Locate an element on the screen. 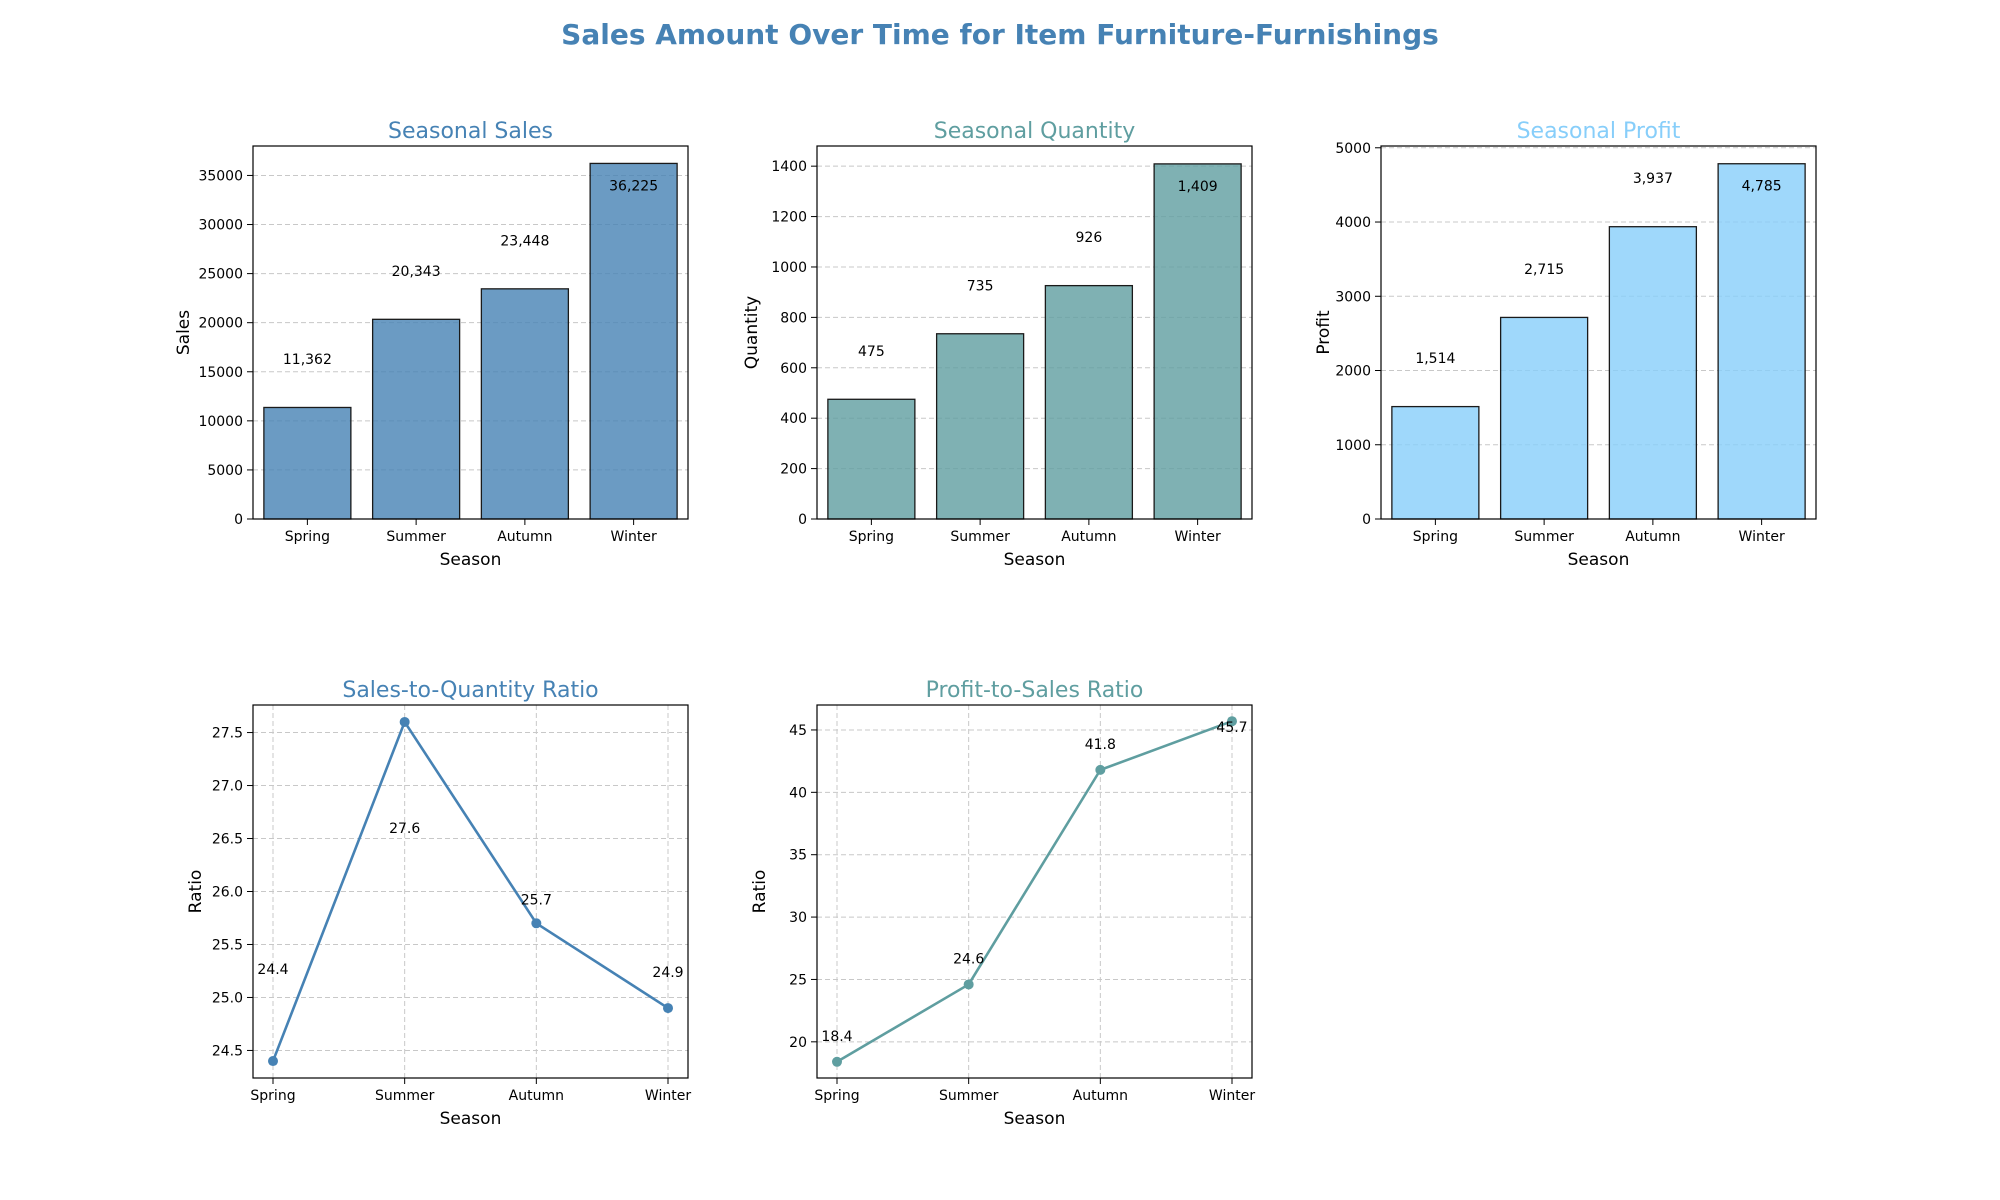 The image size is (2000, 1200). data-label: 24.4 is located at coordinates (272, 970).